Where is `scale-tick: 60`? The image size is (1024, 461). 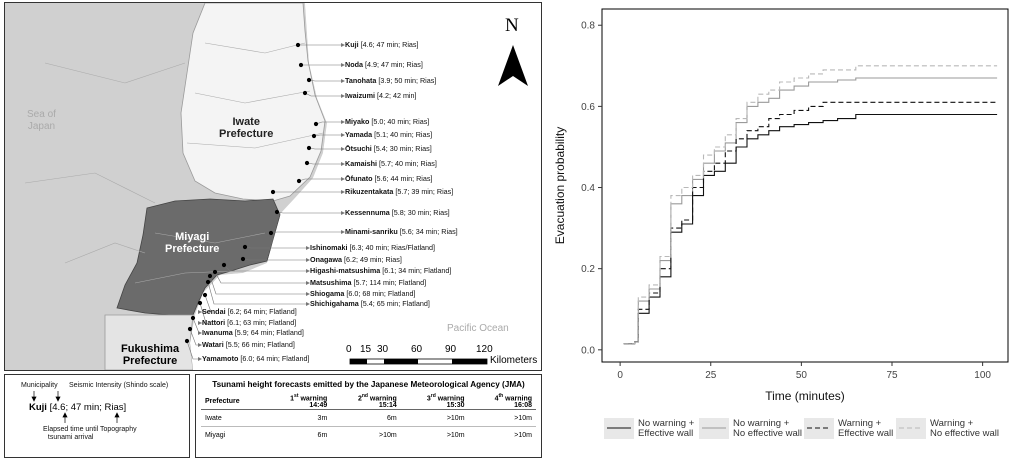
scale-tick: 60 is located at coordinates (417, 349).